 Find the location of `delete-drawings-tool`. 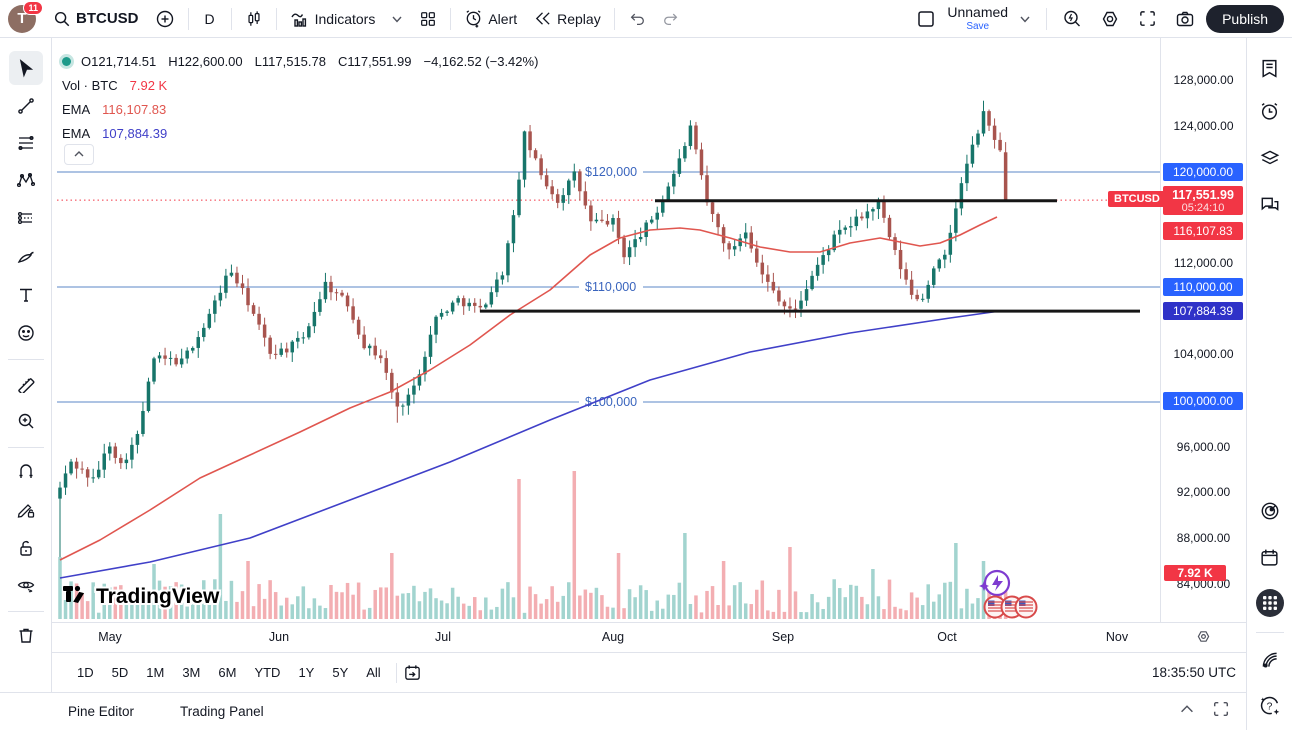

delete-drawings-tool is located at coordinates (26, 635).